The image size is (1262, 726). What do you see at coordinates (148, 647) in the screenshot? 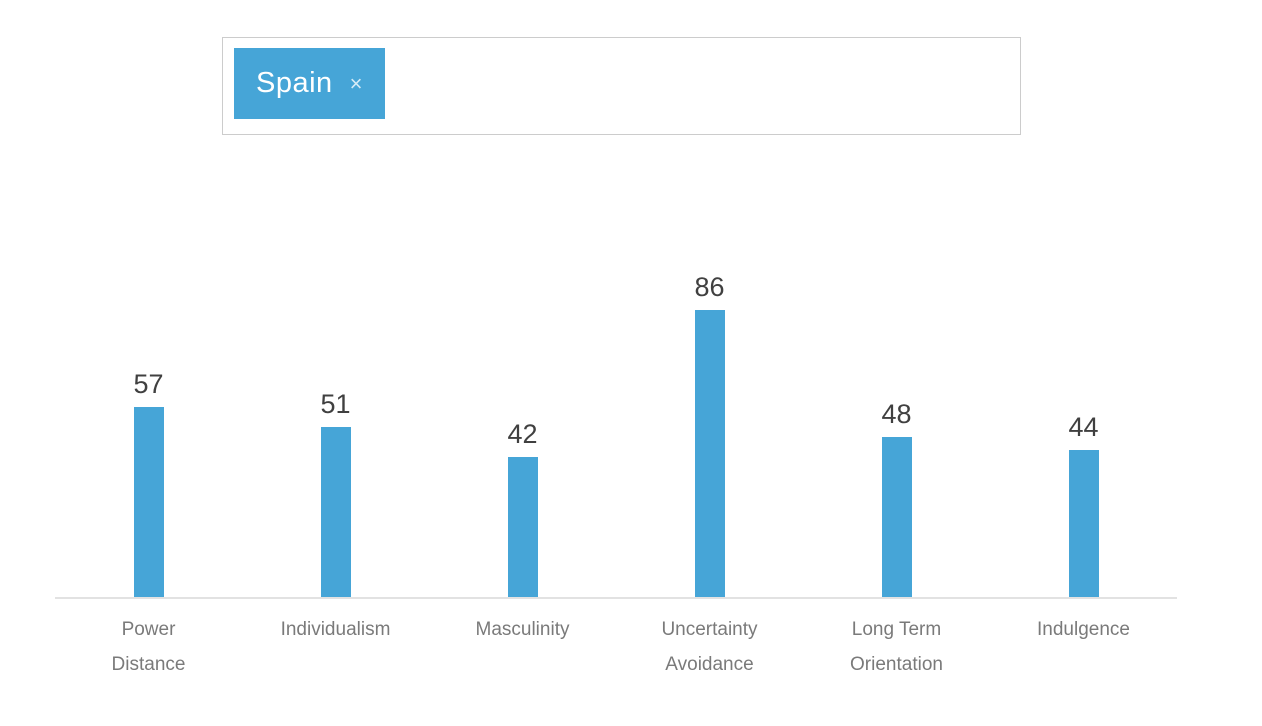
I see `category-label: Power Distance` at bounding box center [148, 647].